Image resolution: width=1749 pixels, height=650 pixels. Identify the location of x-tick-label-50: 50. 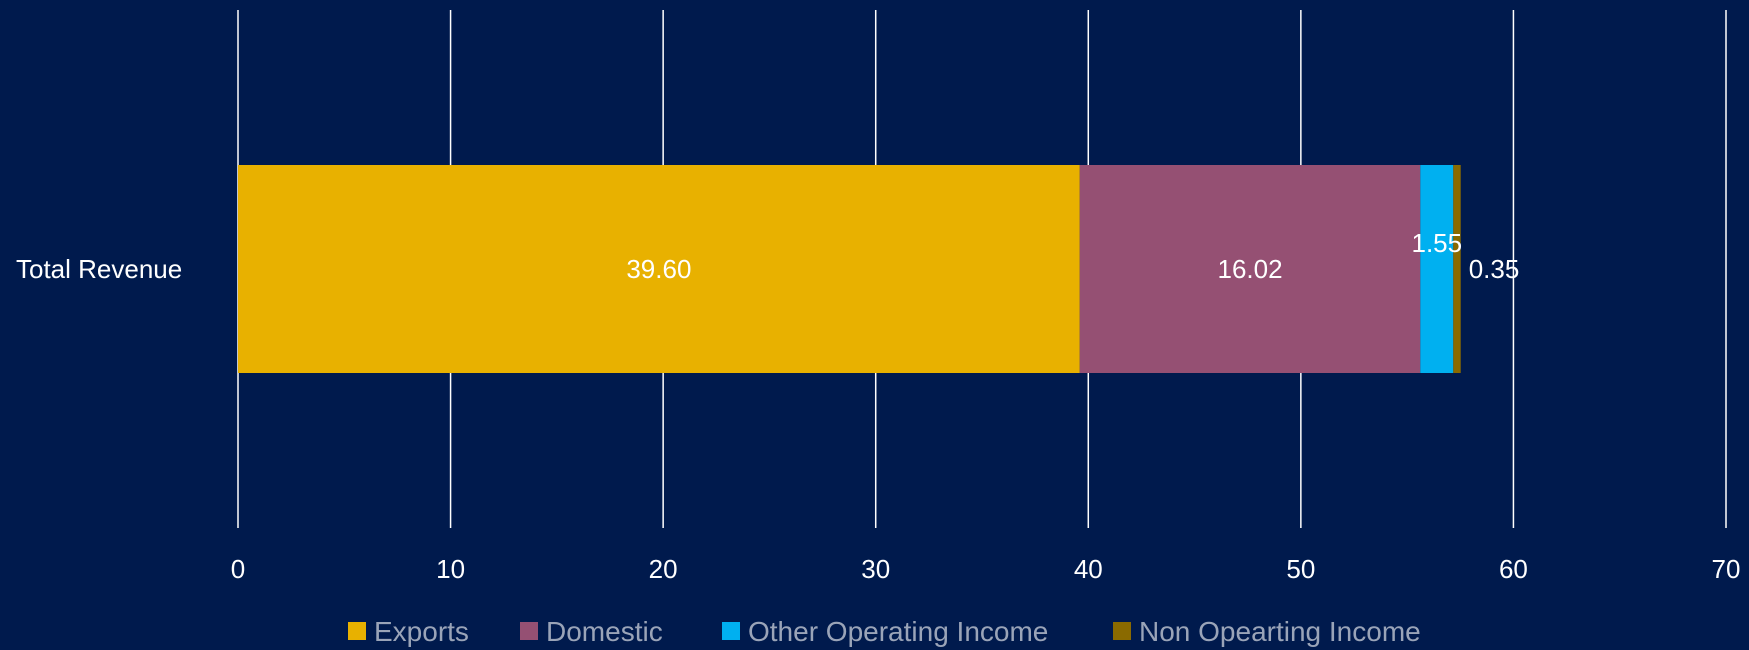
(1300, 569).